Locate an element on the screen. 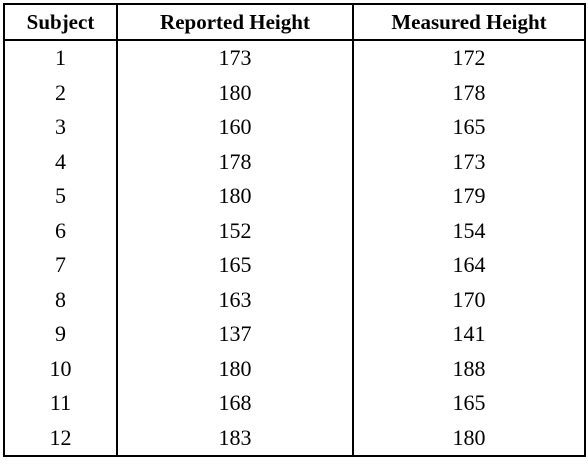 This screenshot has width=588, height=468. subject-cell: 4 is located at coordinates (60, 161).